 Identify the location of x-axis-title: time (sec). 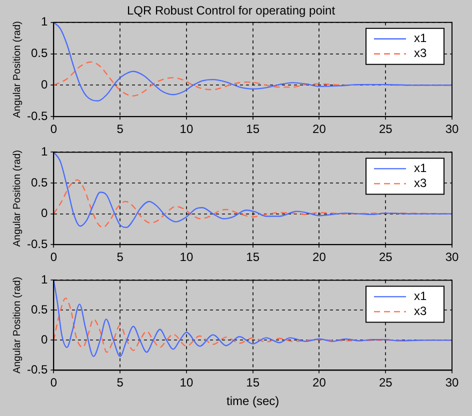
(253, 401).